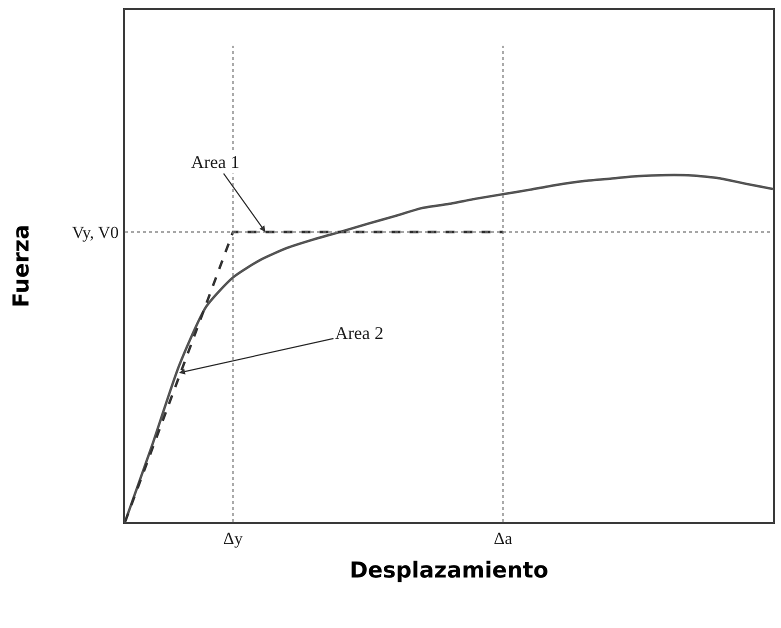 This screenshot has height=628, width=781. What do you see at coordinates (215, 162) in the screenshot?
I see `text: Area 1` at bounding box center [215, 162].